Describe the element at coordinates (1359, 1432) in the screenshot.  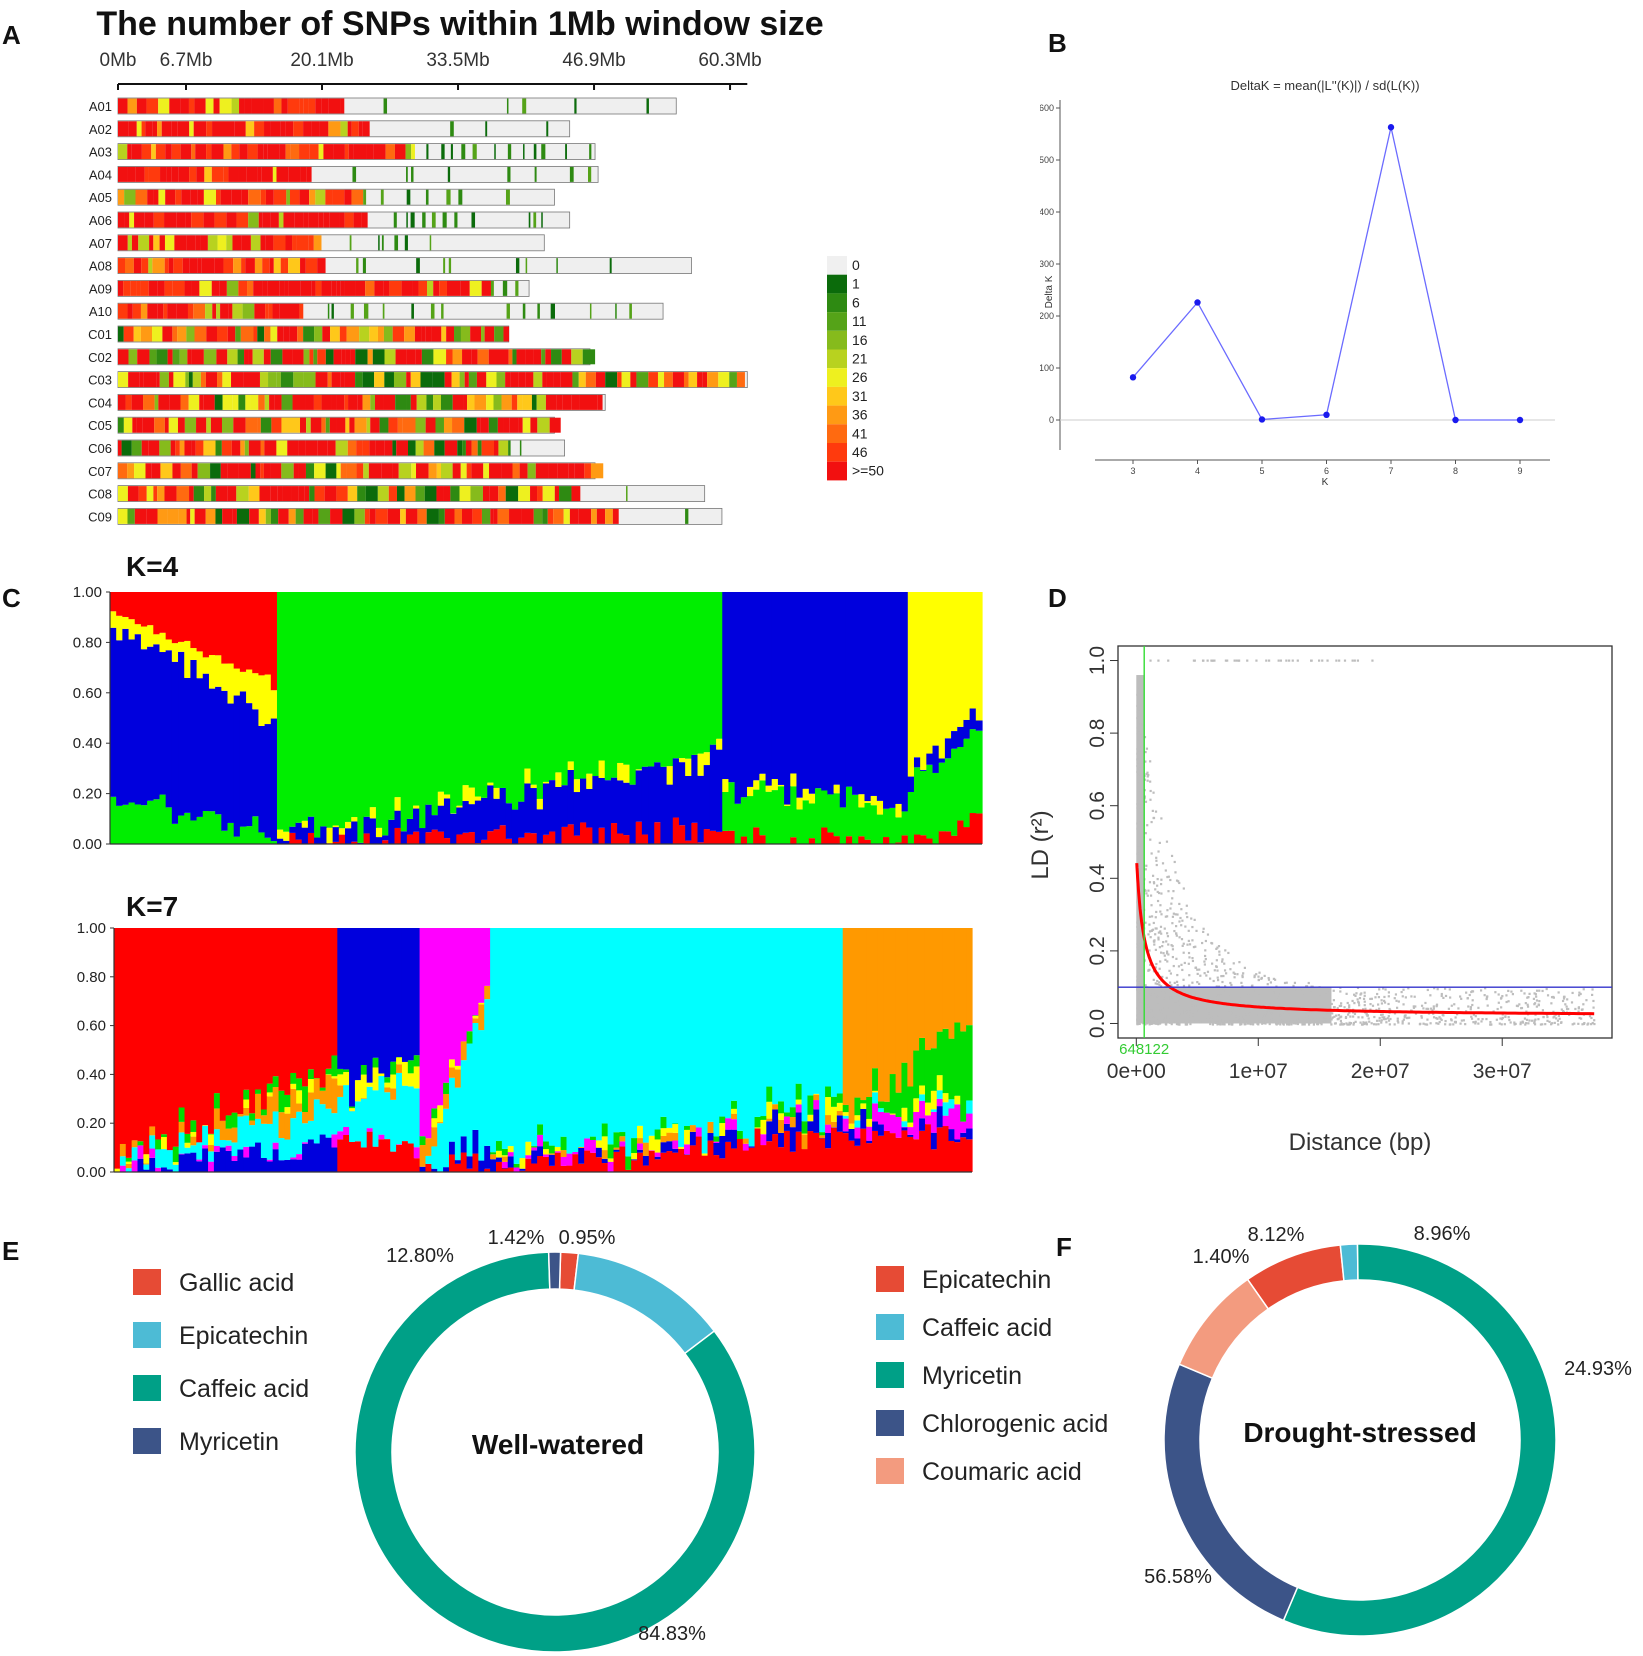
I see `drought-stressed-center-label: Drought-stressed` at that location.